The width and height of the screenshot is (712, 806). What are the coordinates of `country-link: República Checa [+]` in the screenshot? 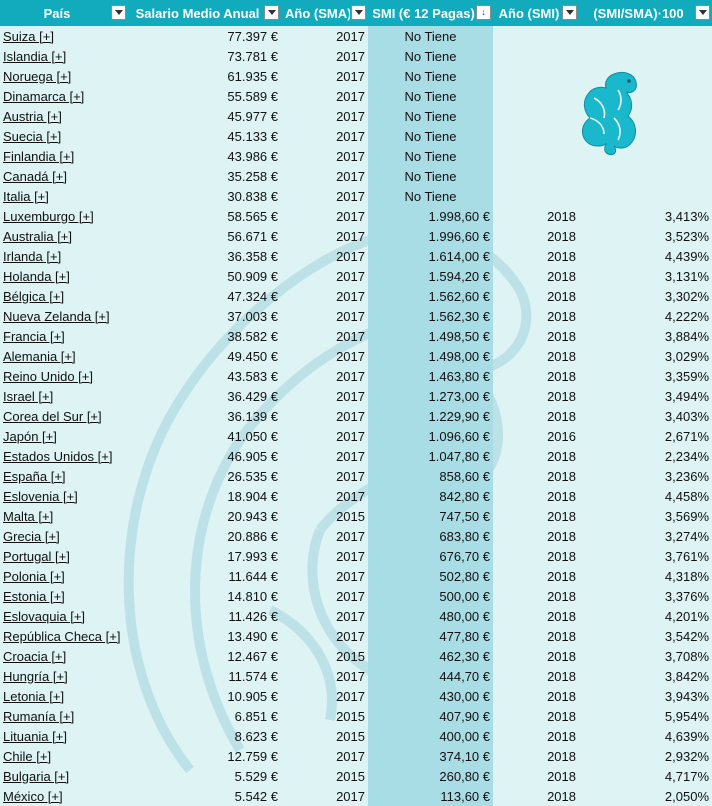 It's located at (62, 636).